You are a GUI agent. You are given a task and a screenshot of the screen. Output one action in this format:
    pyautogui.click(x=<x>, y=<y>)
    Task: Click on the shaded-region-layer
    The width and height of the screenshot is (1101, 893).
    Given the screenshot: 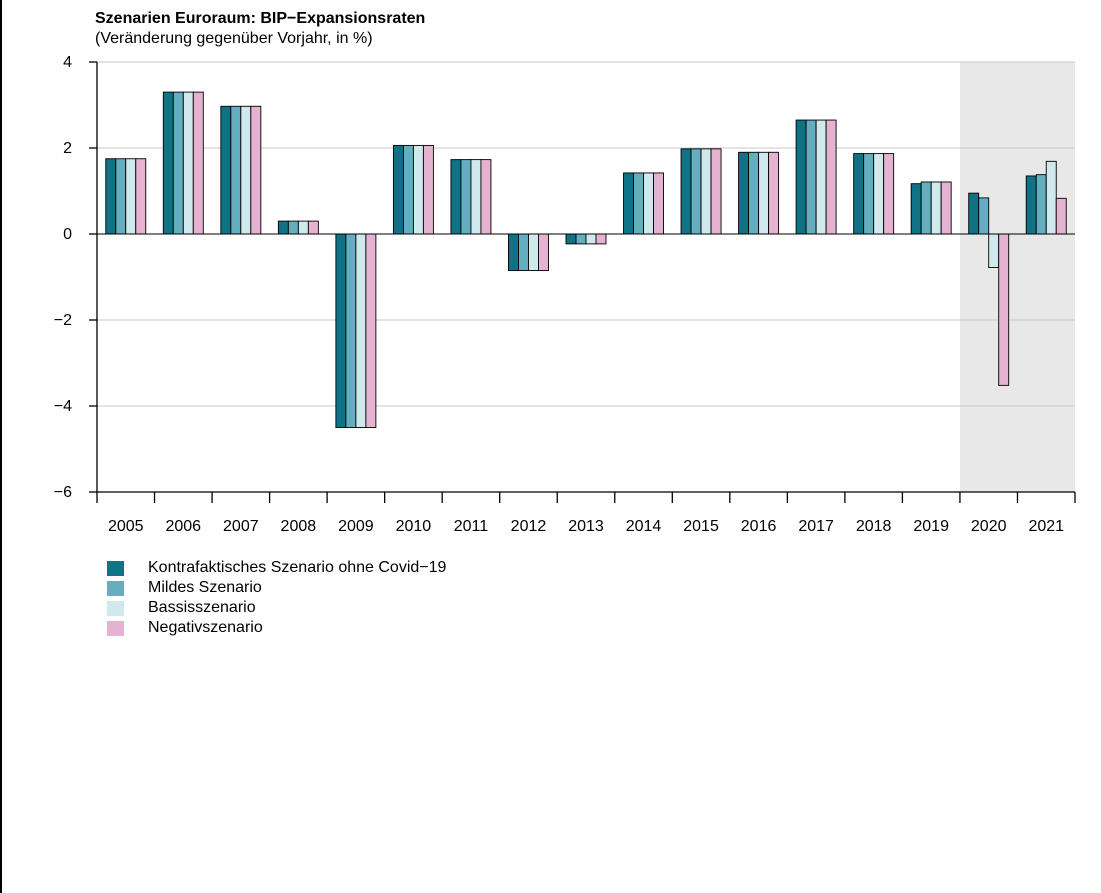 What is the action you would take?
    pyautogui.click(x=1017, y=277)
    